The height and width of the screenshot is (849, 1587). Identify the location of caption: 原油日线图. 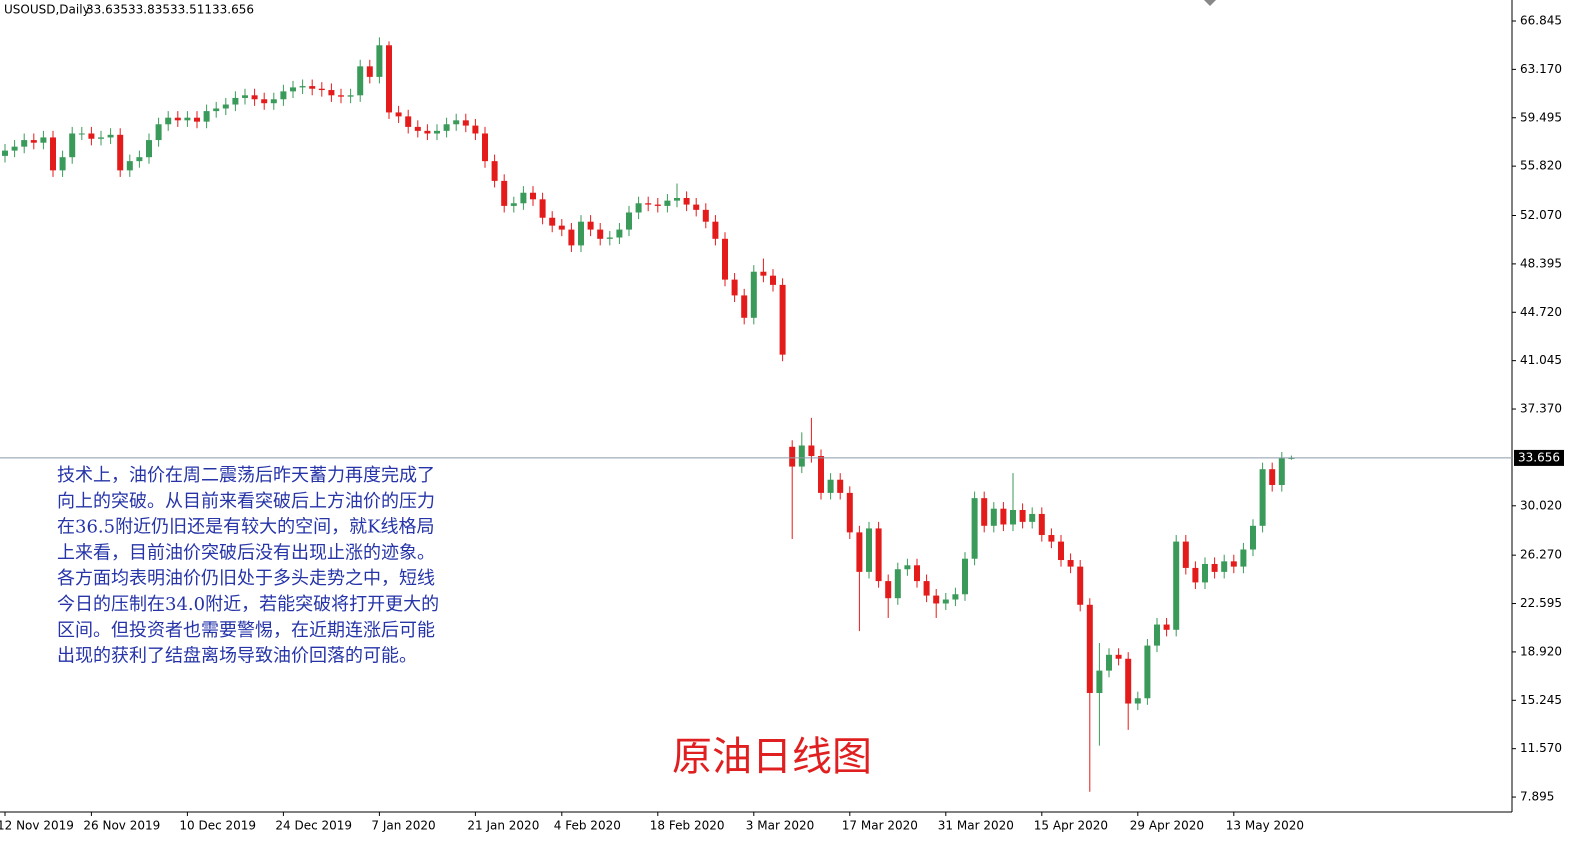
(772, 757).